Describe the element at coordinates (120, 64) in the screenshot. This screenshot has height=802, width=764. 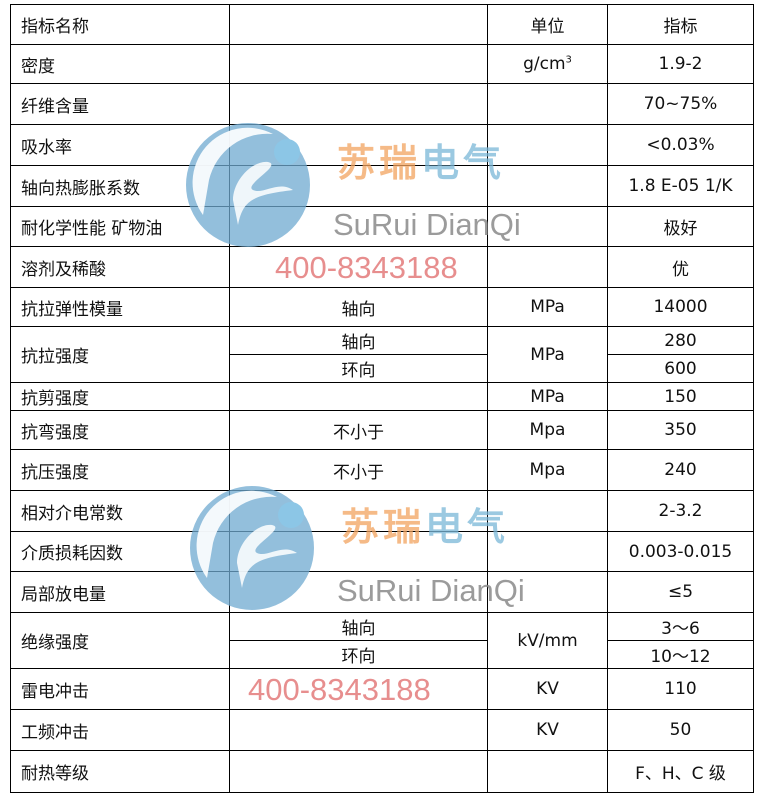
I see `row-name: 密度` at that location.